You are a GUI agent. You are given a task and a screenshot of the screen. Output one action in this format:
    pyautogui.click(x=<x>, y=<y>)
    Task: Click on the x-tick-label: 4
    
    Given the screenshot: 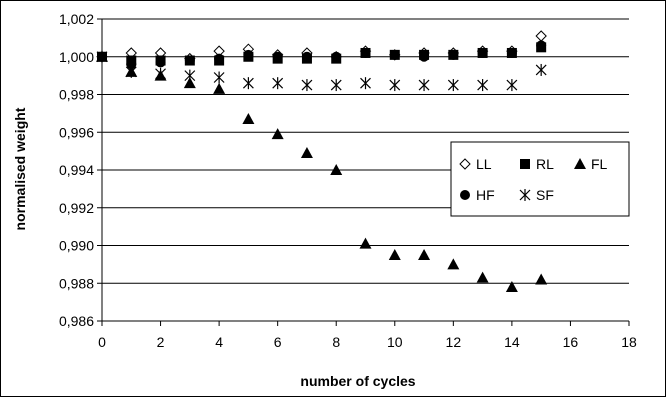 What is the action you would take?
    pyautogui.click(x=219, y=342)
    